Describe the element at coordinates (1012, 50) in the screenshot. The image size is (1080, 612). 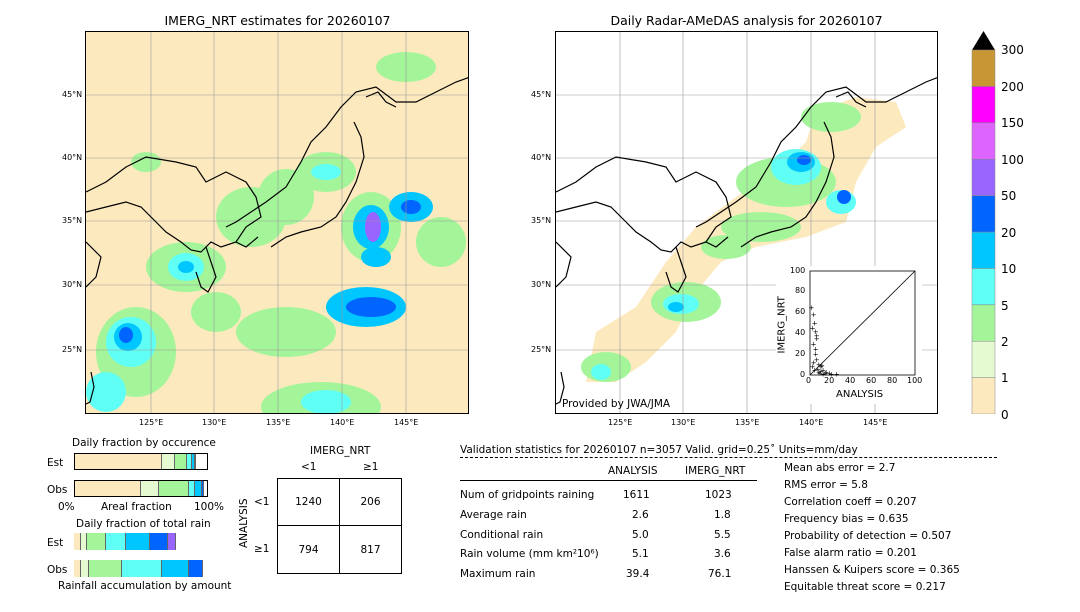
I see `colorbar-label: 300` at that location.